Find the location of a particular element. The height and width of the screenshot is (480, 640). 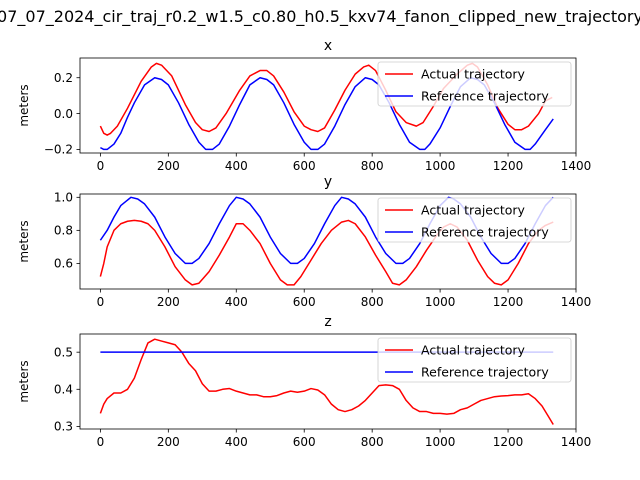

y-tick-label: 0.0 is located at coordinates (63, 114).